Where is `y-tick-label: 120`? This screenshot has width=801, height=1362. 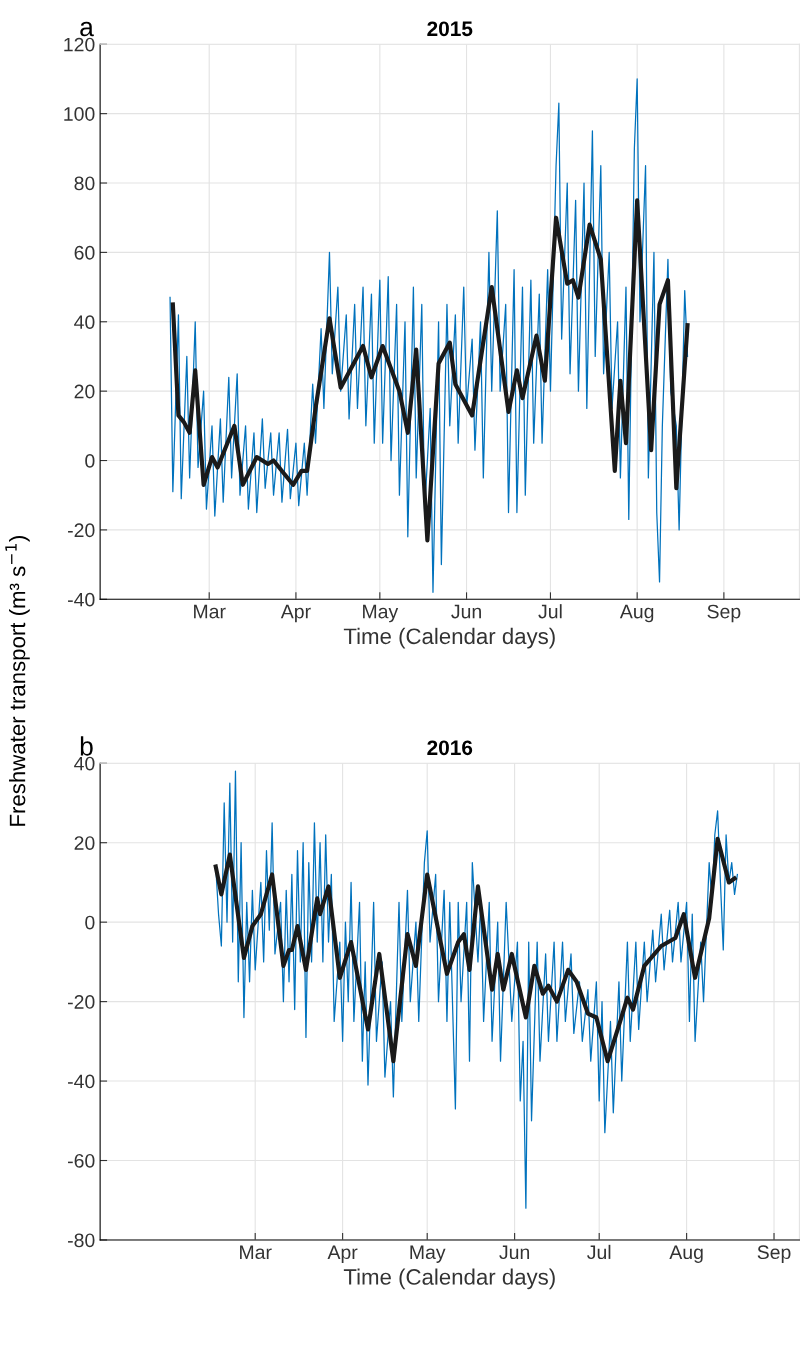
y-tick-label: 120 is located at coordinates (79, 44).